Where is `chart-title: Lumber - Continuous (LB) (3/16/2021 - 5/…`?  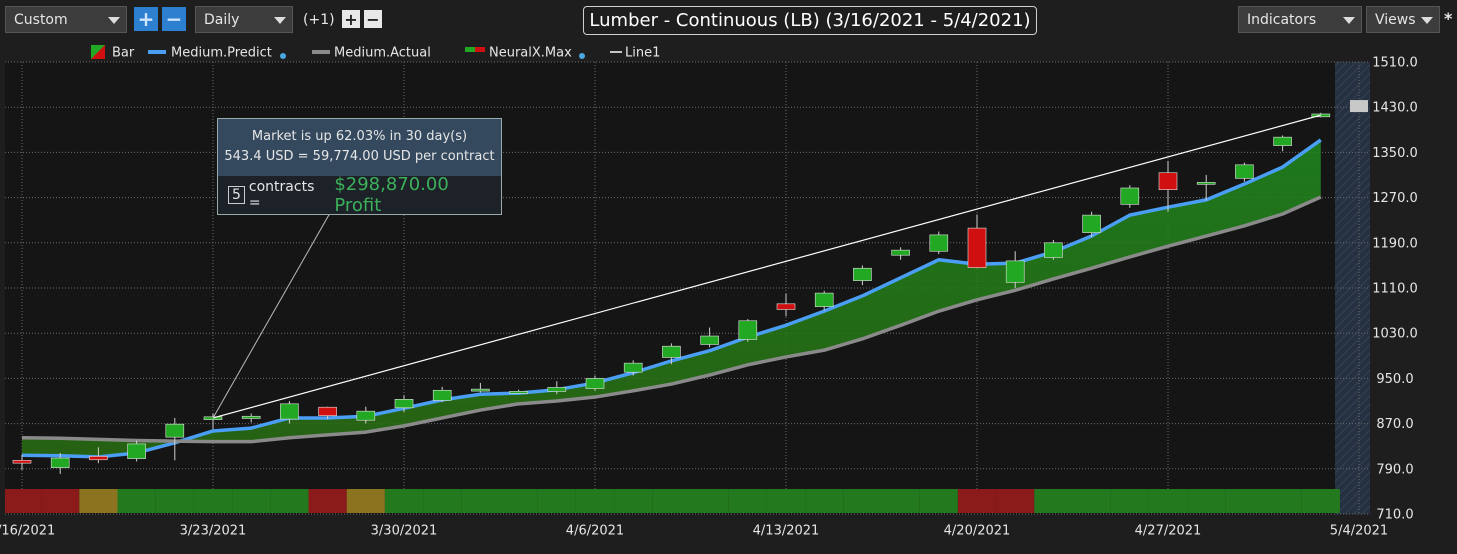
chart-title: Lumber - Continuous (LB) (3/16/2021 - 5/… is located at coordinates (810, 20).